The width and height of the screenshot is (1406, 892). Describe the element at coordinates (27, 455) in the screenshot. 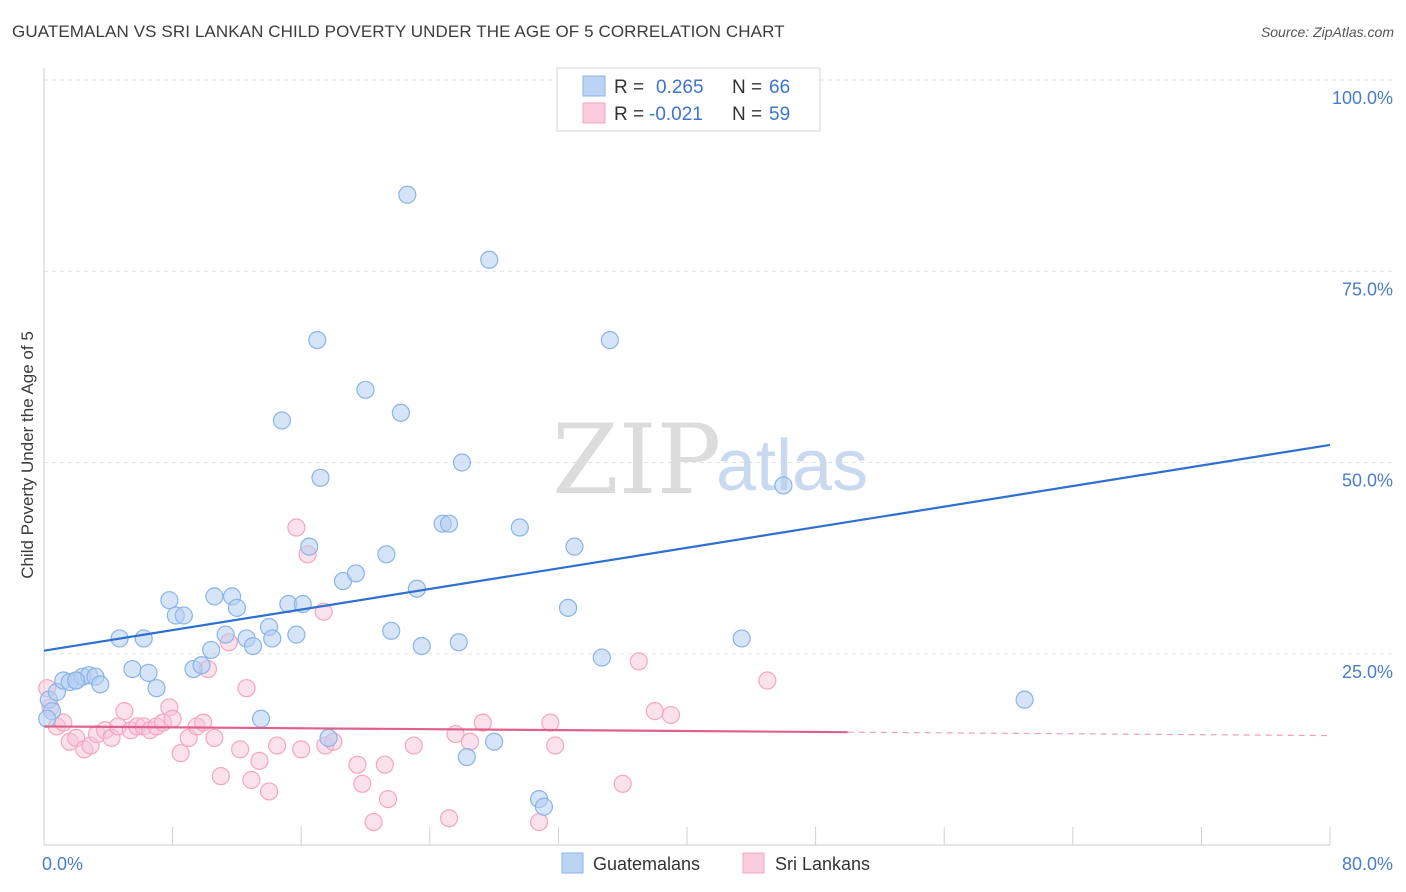

I see `y-axis-label: Child Poverty Under the Age of 5` at that location.